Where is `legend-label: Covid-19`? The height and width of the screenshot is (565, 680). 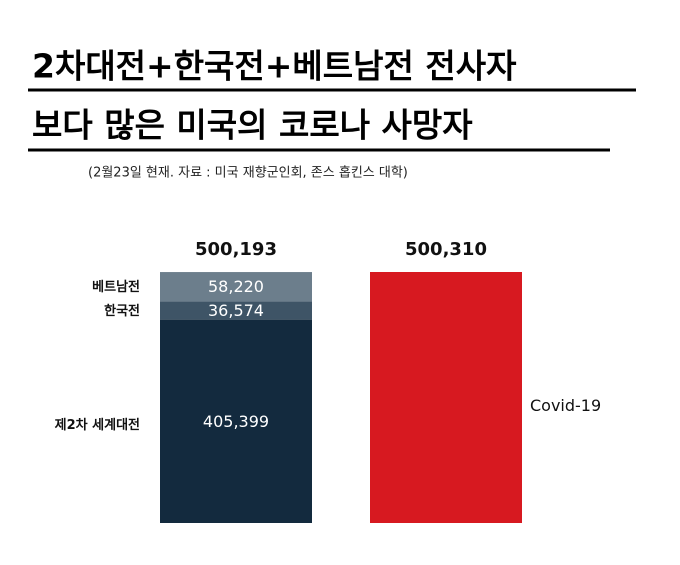 legend-label: Covid-19 is located at coordinates (565, 405).